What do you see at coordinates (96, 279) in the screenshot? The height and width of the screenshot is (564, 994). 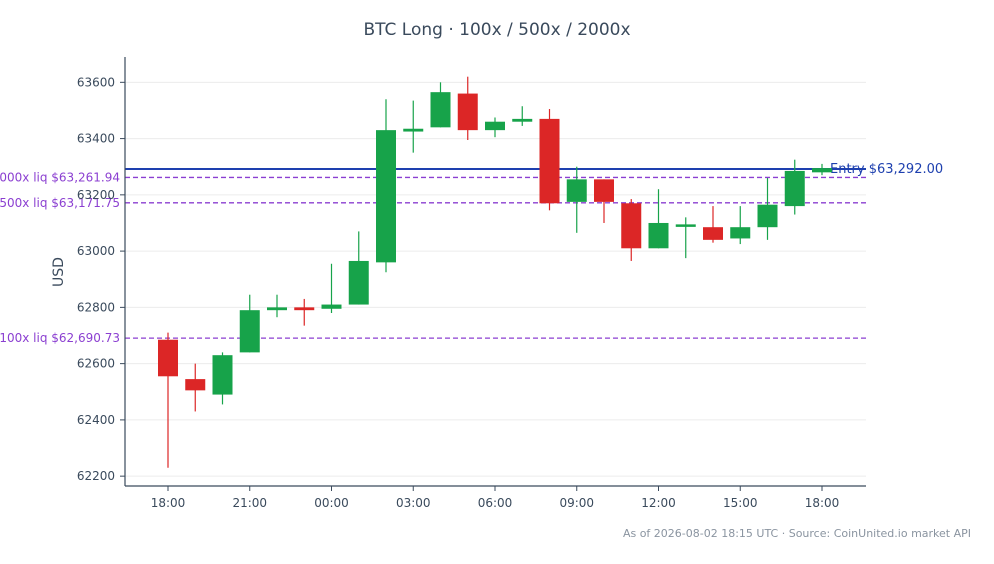 I see `y-tick-labels: 62200 62400 62600 62800 63000 63200 63400 63600` at bounding box center [96, 279].